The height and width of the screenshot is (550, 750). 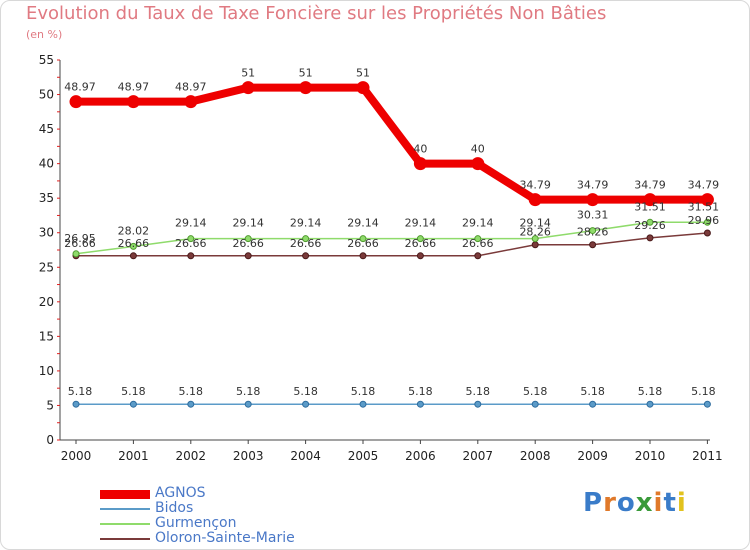 What do you see at coordinates (593, 503) in the screenshot?
I see `logo-letter: P` at bounding box center [593, 503].